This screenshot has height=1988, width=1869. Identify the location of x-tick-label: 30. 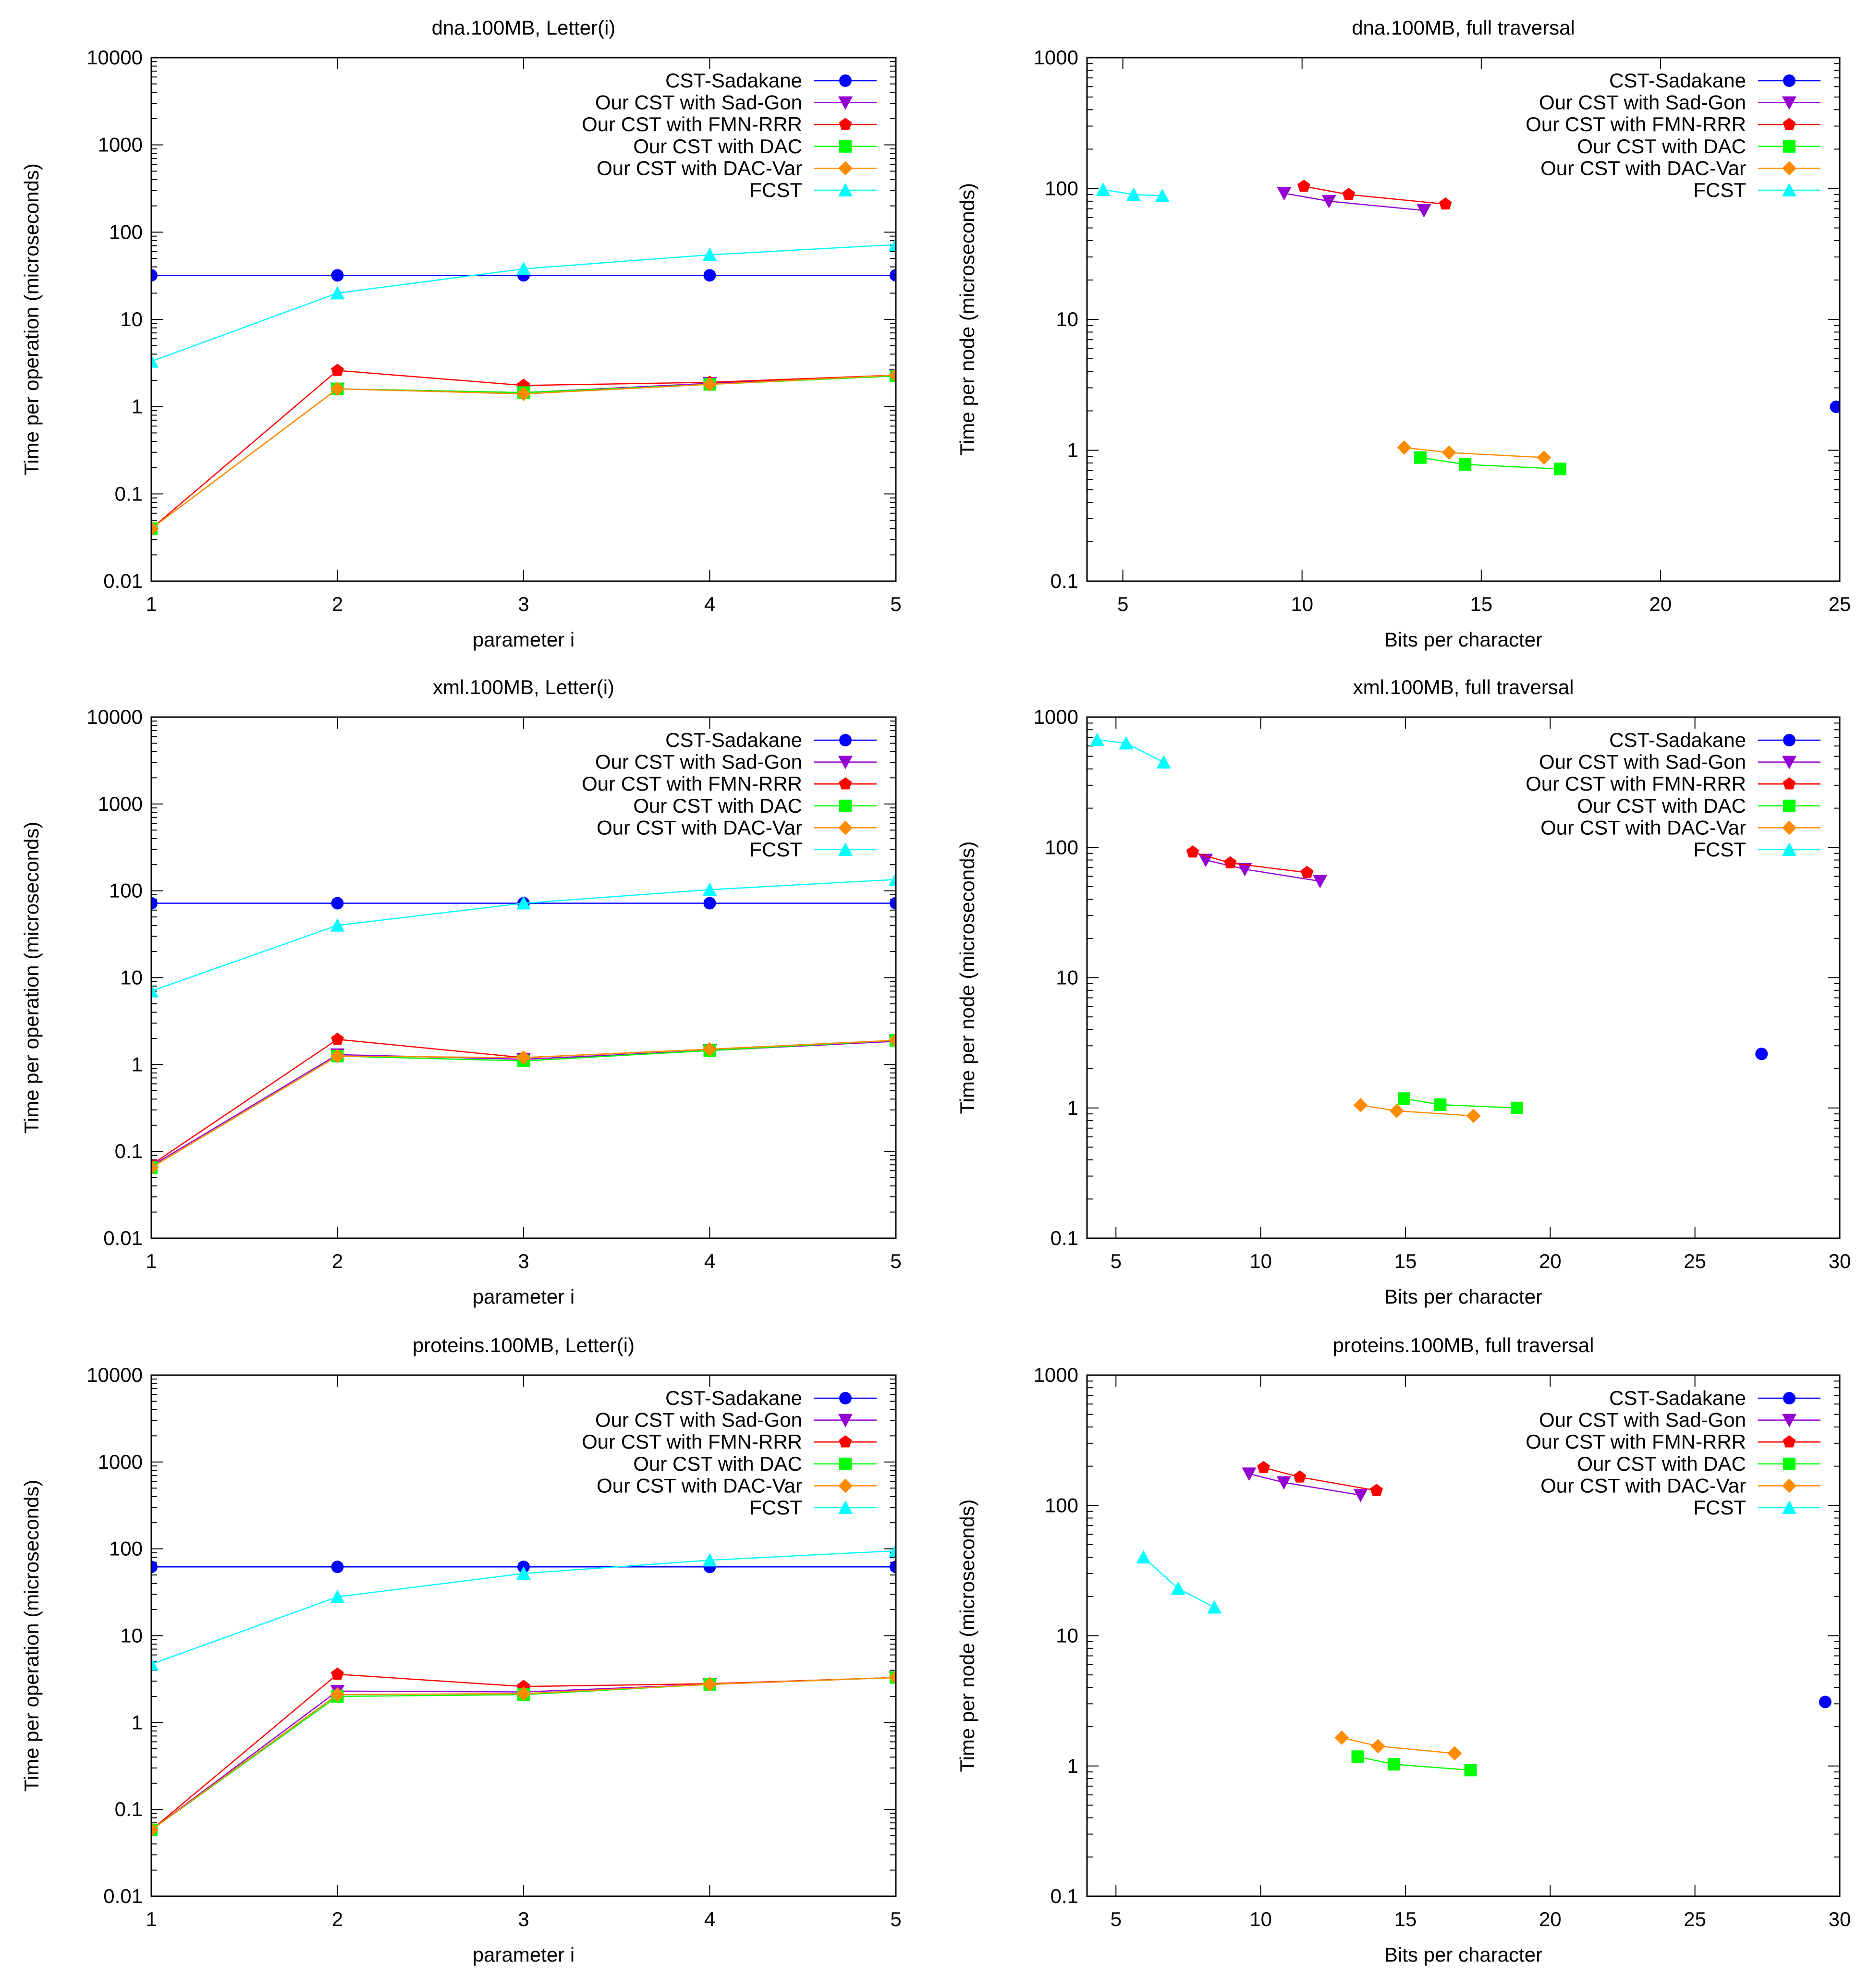
(1840, 1261).